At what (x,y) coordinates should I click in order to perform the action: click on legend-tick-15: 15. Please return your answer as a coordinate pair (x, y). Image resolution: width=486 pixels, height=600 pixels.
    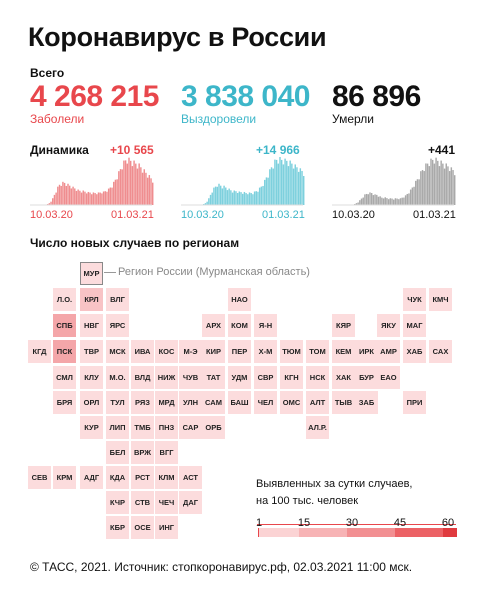
    Looking at the image, I should click on (304, 523).